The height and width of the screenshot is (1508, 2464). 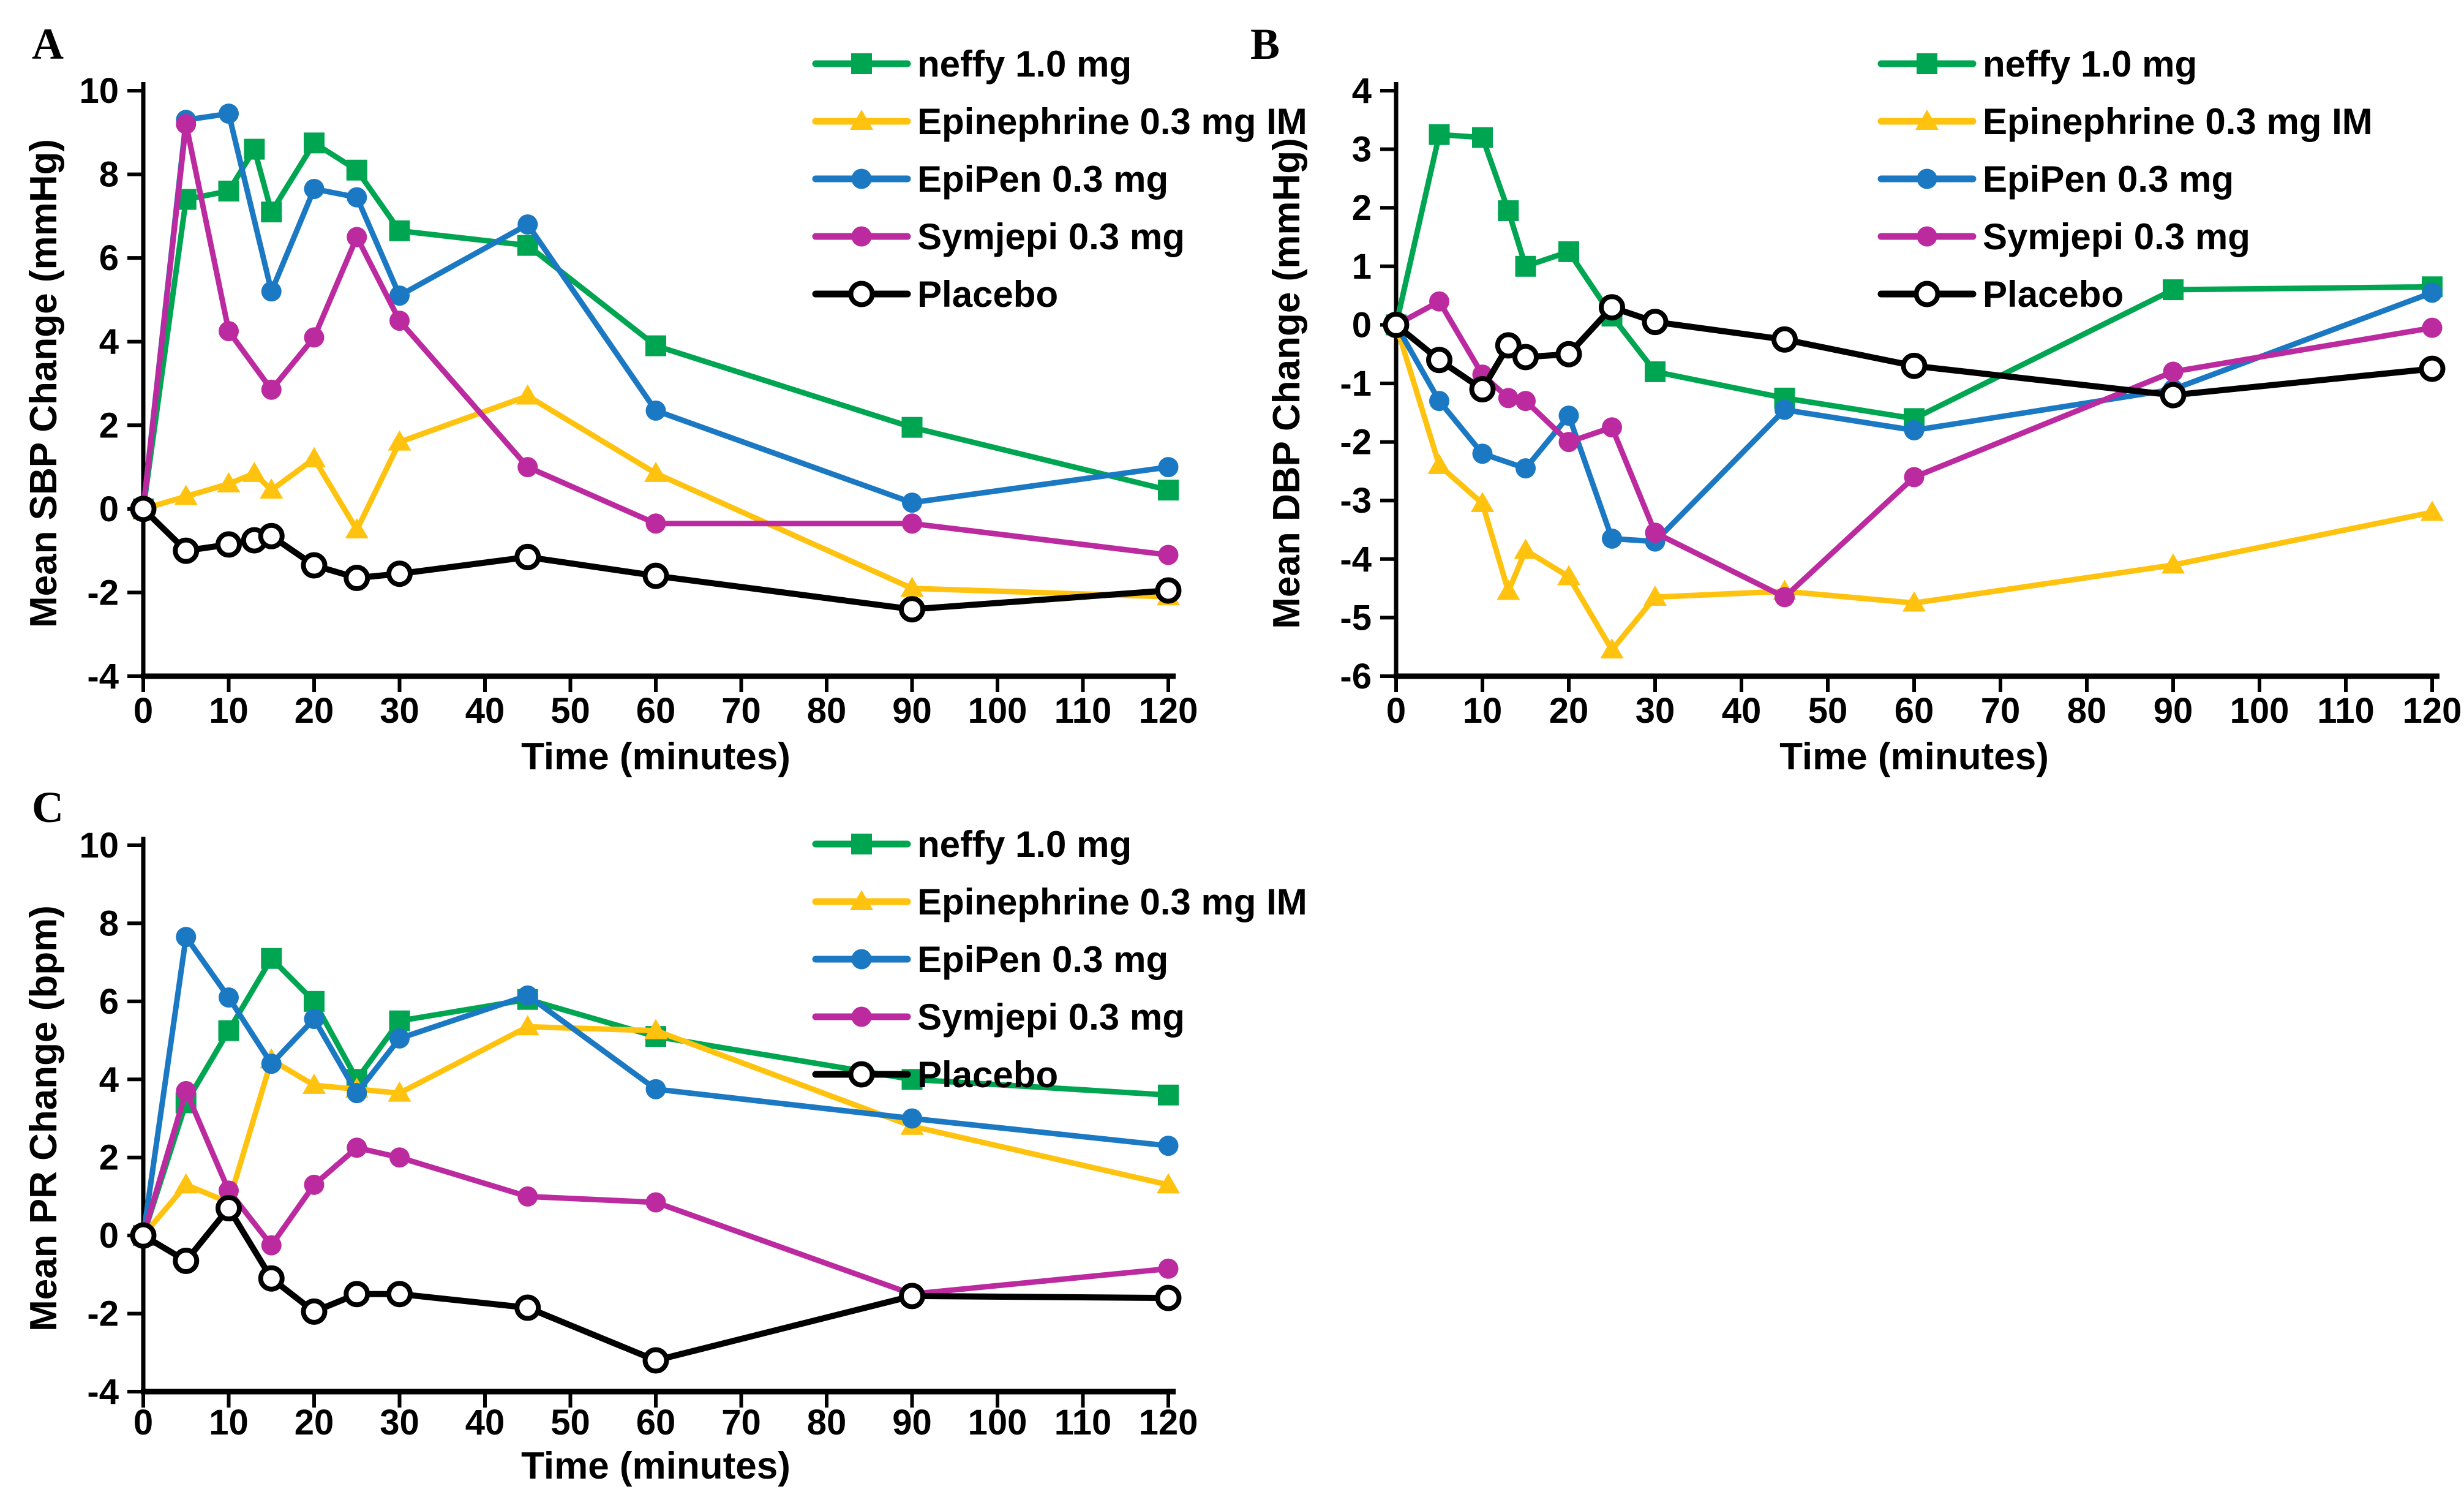 What do you see at coordinates (1356, 559) in the screenshot?
I see `y-tick-label-b: -4` at bounding box center [1356, 559].